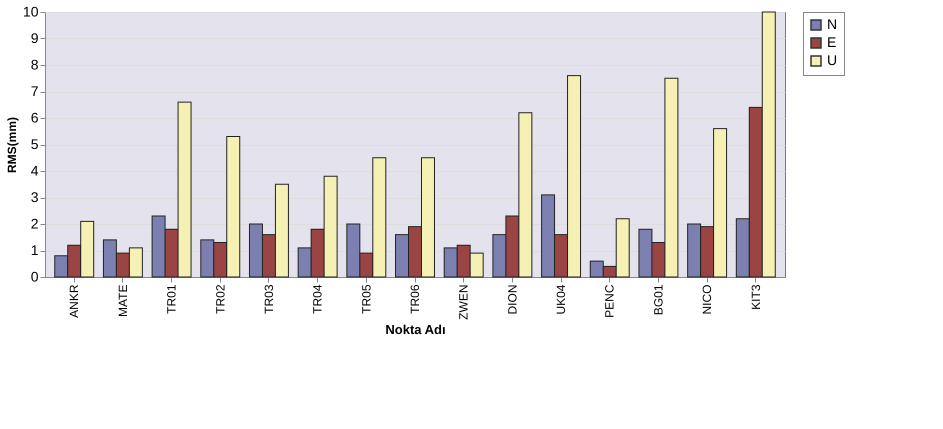 The image size is (943, 429). Describe the element at coordinates (220, 299) in the screenshot. I see `x-tick-label: TR02` at that location.